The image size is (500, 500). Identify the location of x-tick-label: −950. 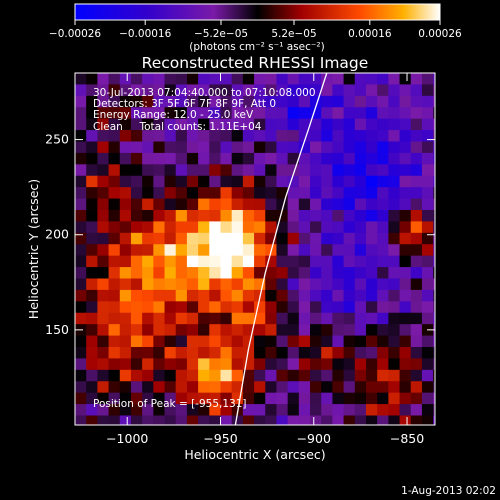
(220, 438).